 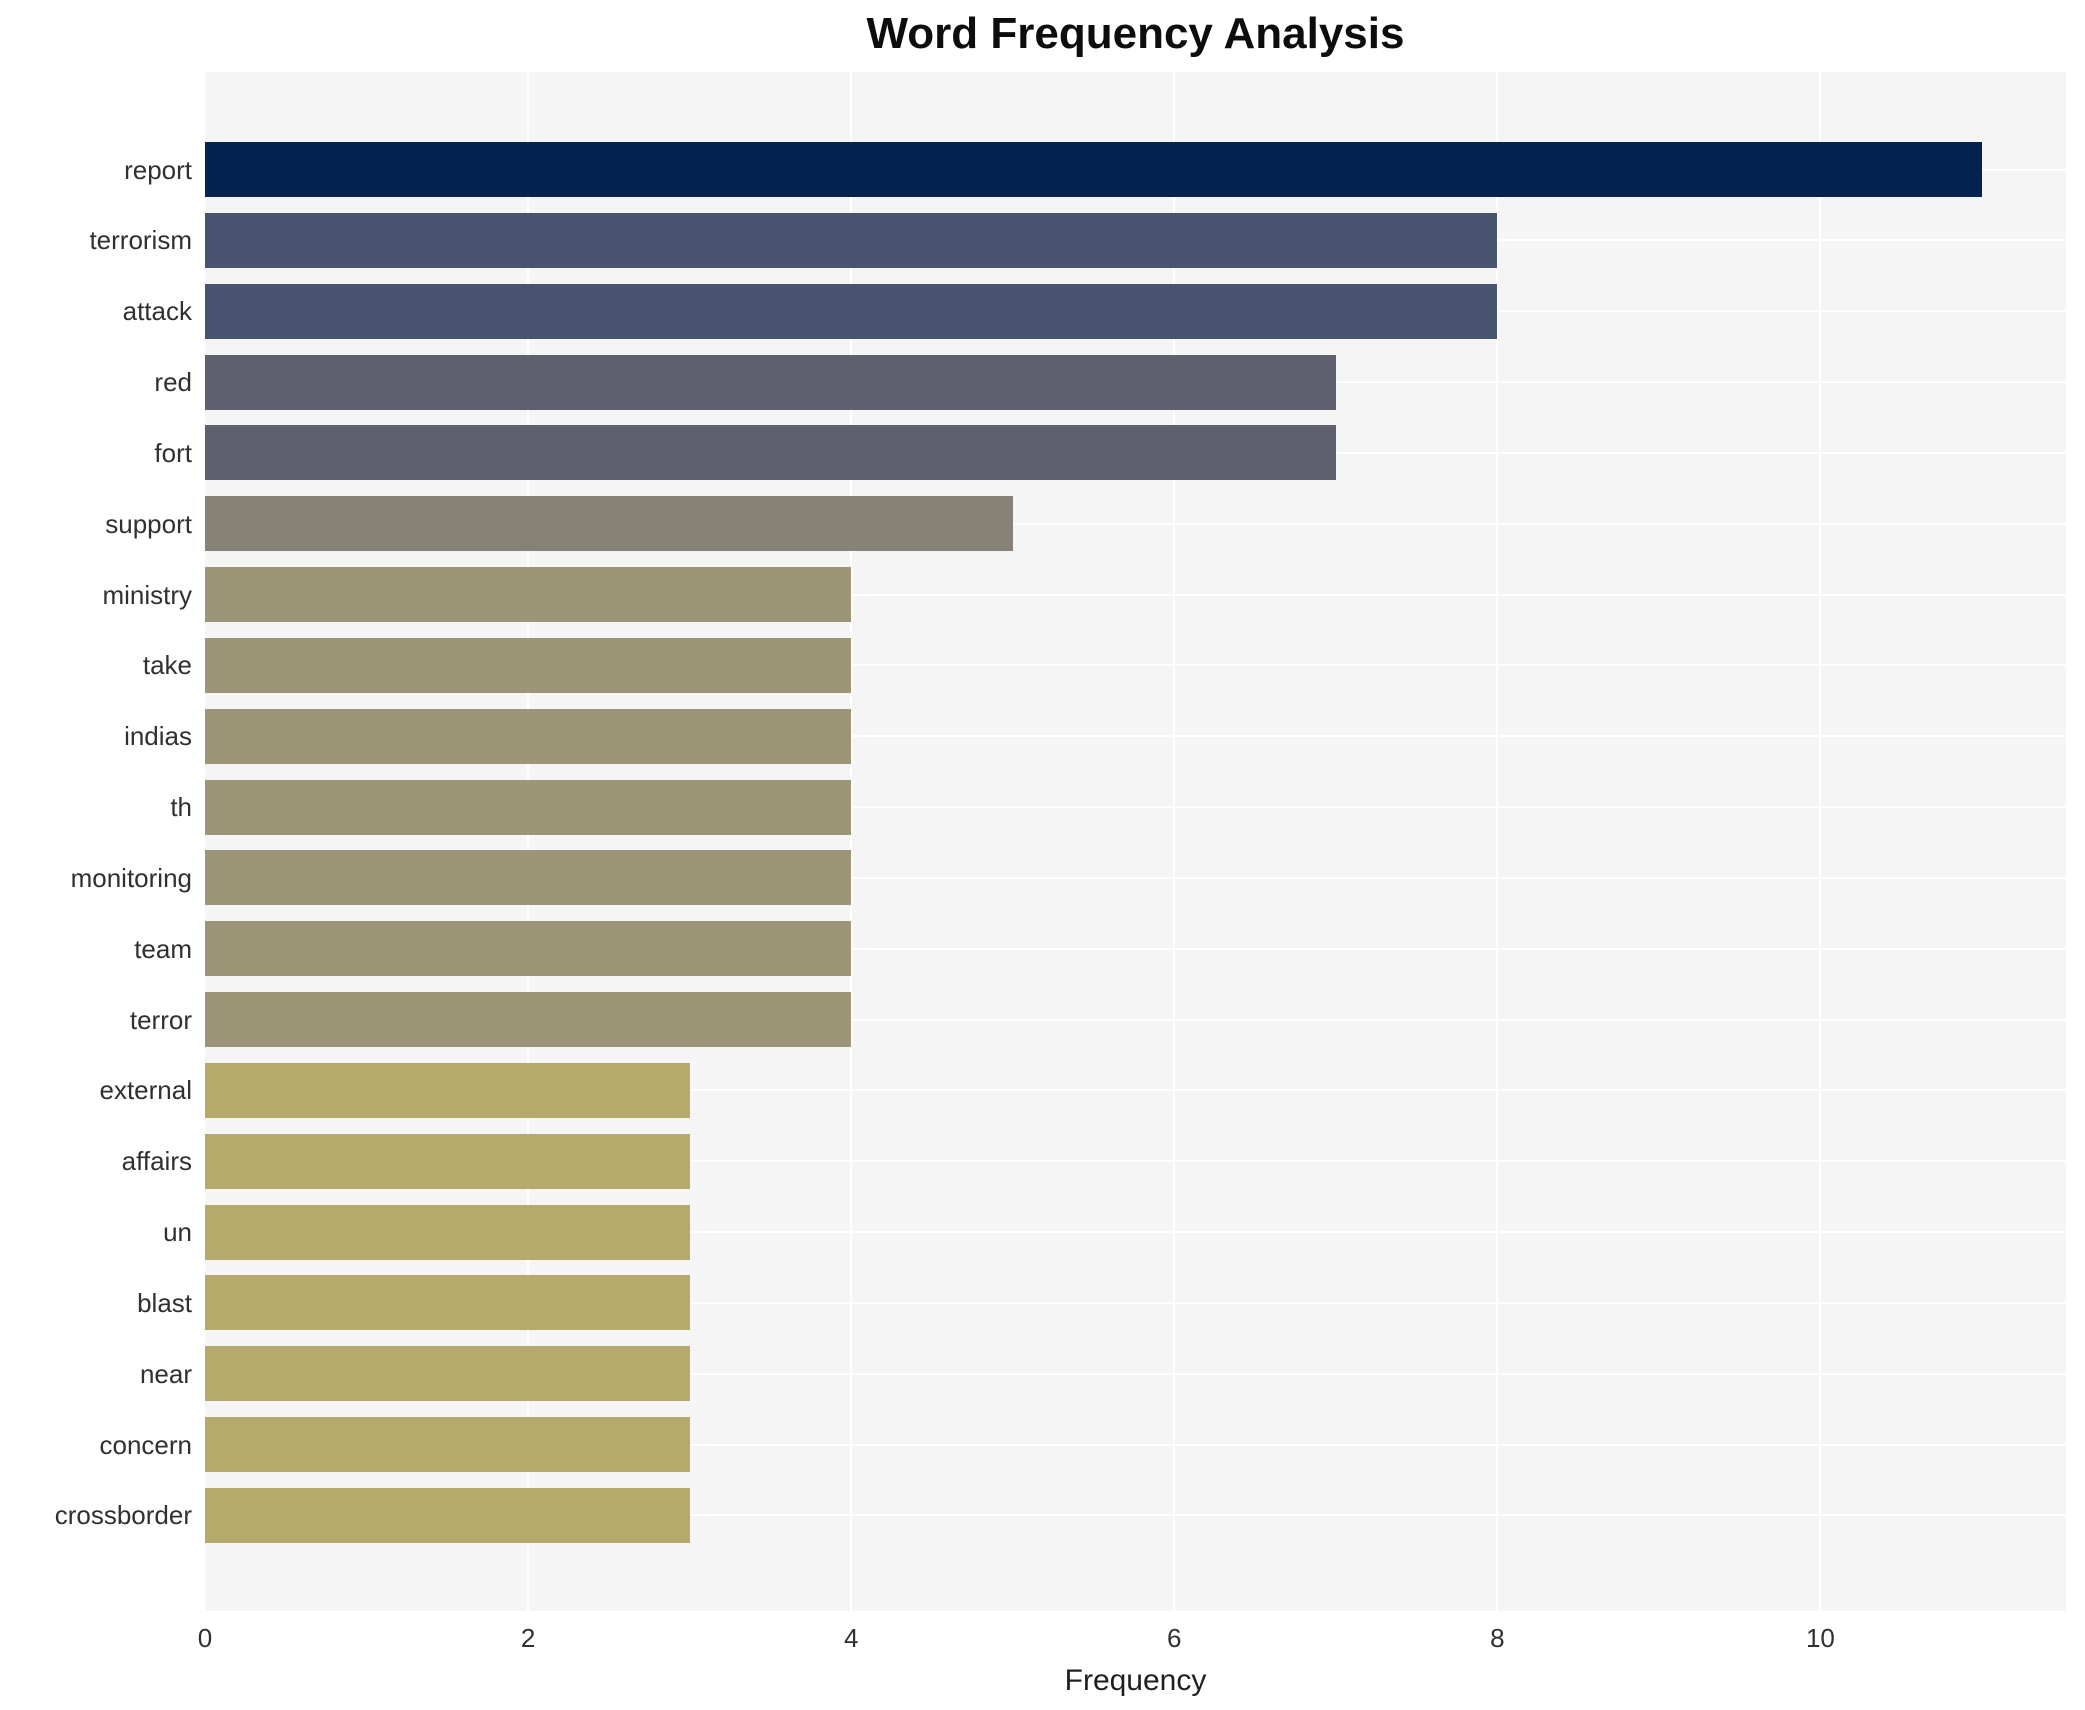 What do you see at coordinates (146, 1090) in the screenshot?
I see `category-label: external` at bounding box center [146, 1090].